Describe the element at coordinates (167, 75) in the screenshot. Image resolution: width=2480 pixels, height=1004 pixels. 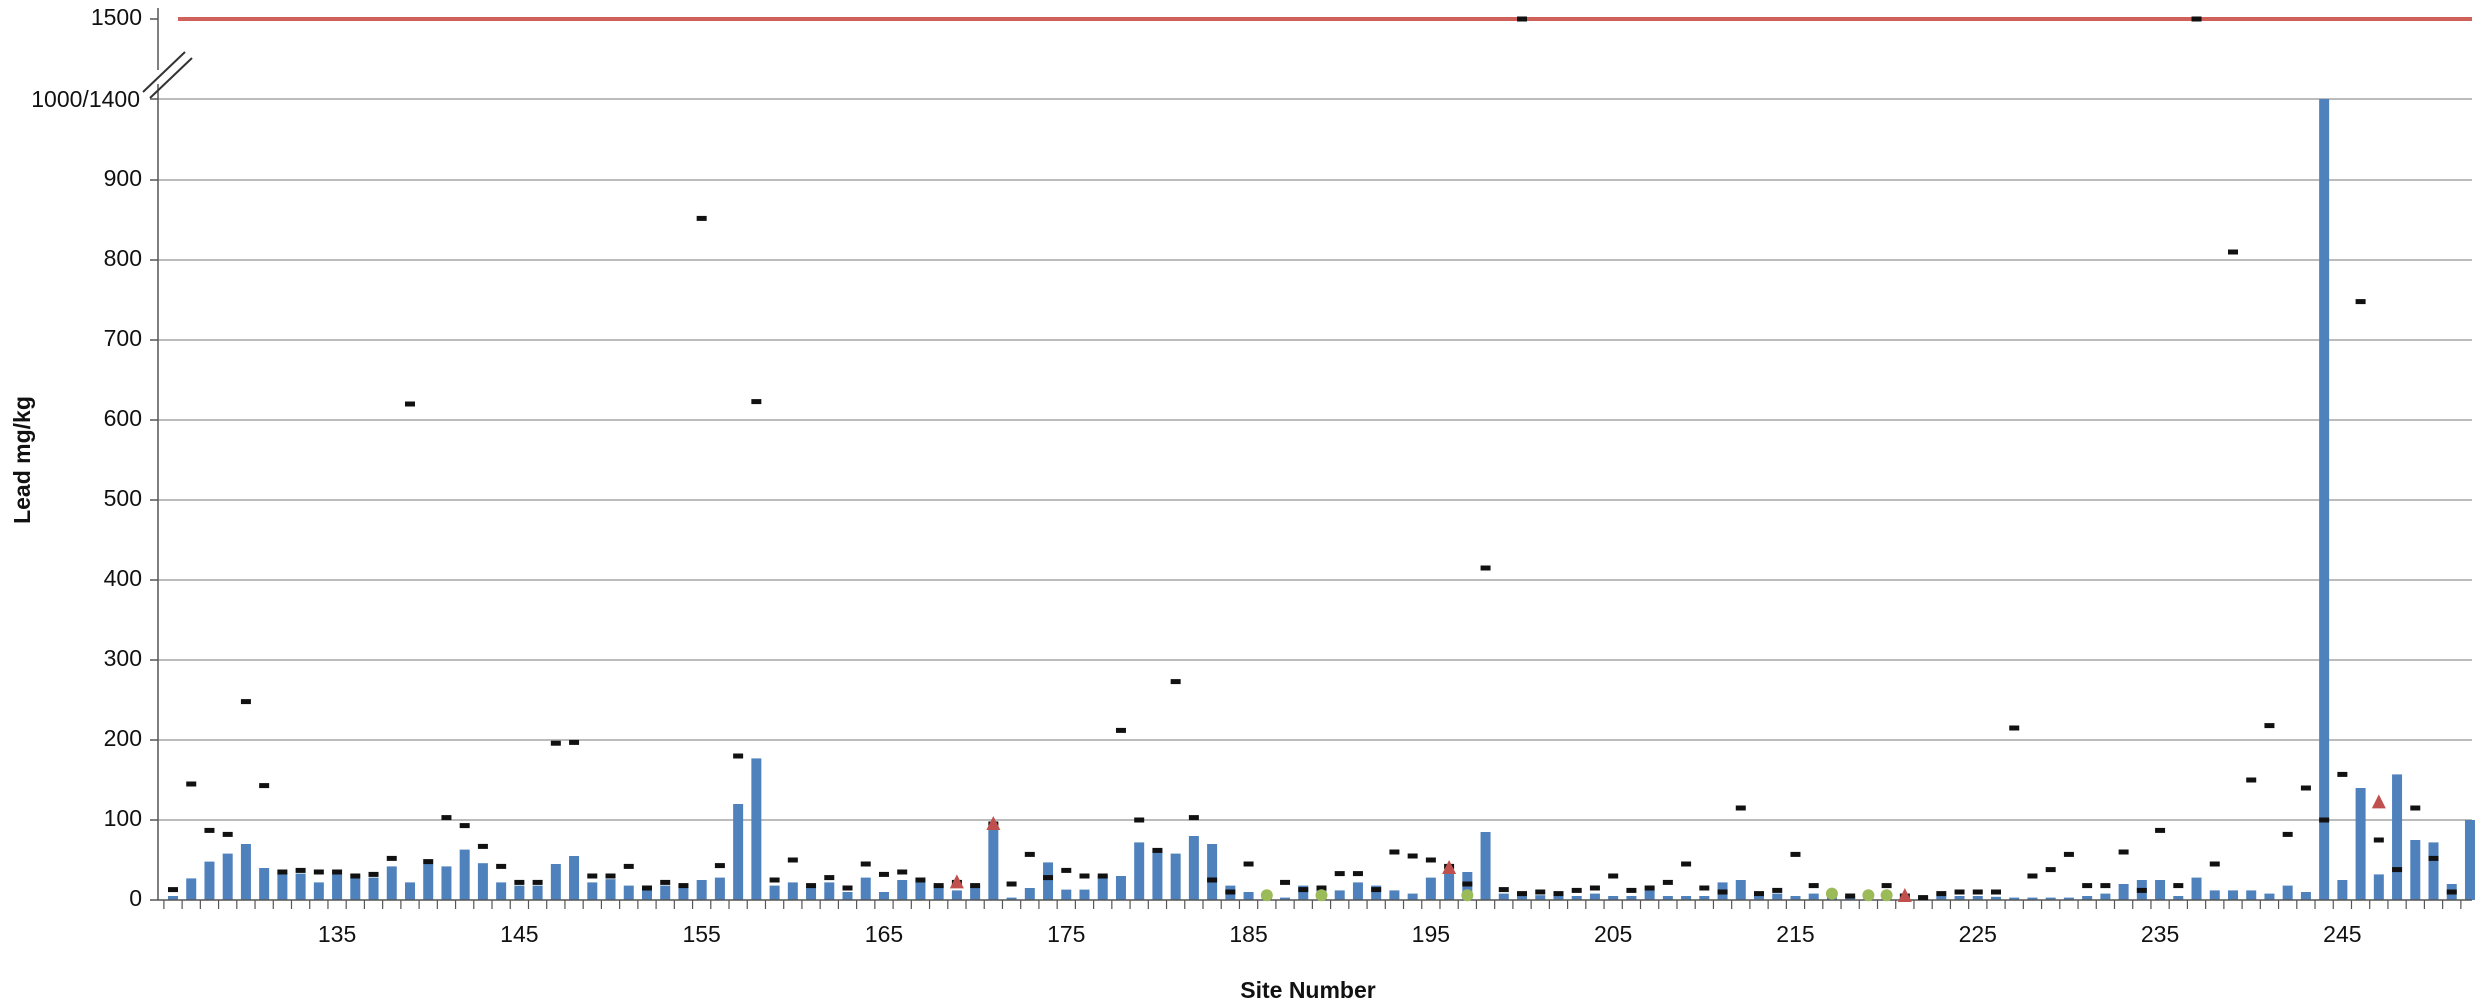
I see `axis-break-mark` at that location.